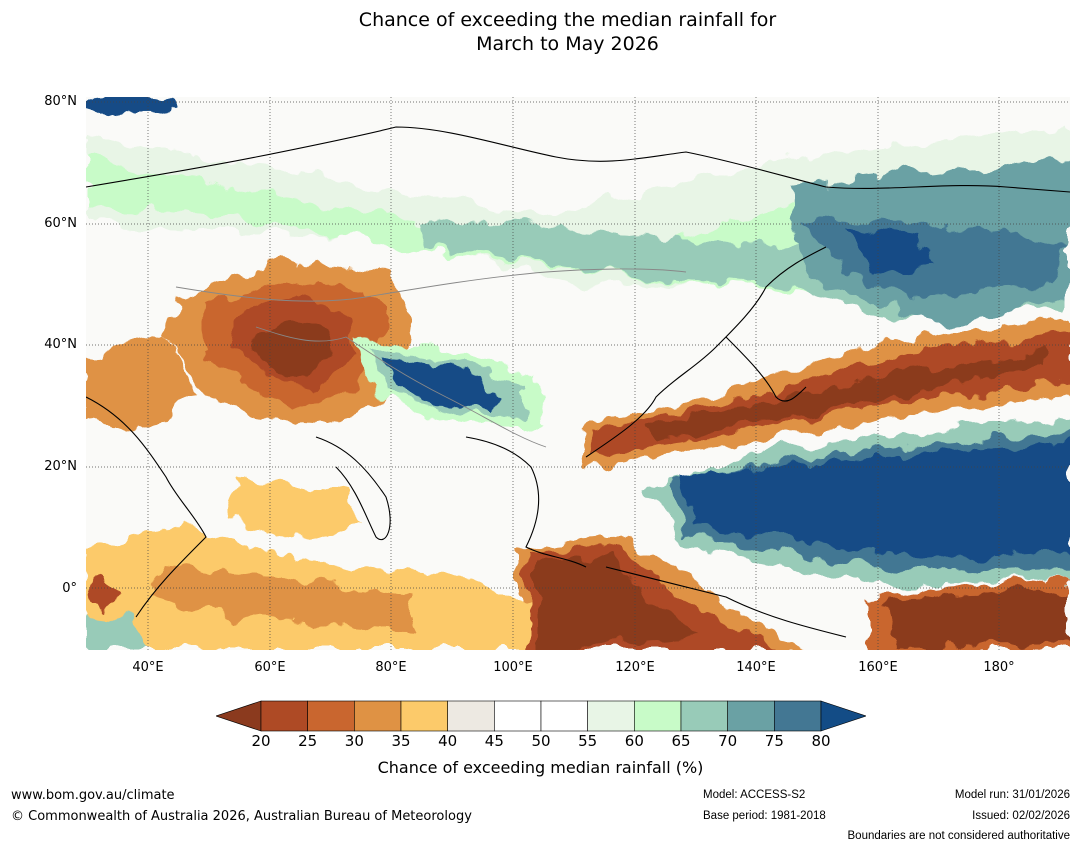  What do you see at coordinates (60, 101) in the screenshot?
I see `lat-label-80n: 80°N` at bounding box center [60, 101].